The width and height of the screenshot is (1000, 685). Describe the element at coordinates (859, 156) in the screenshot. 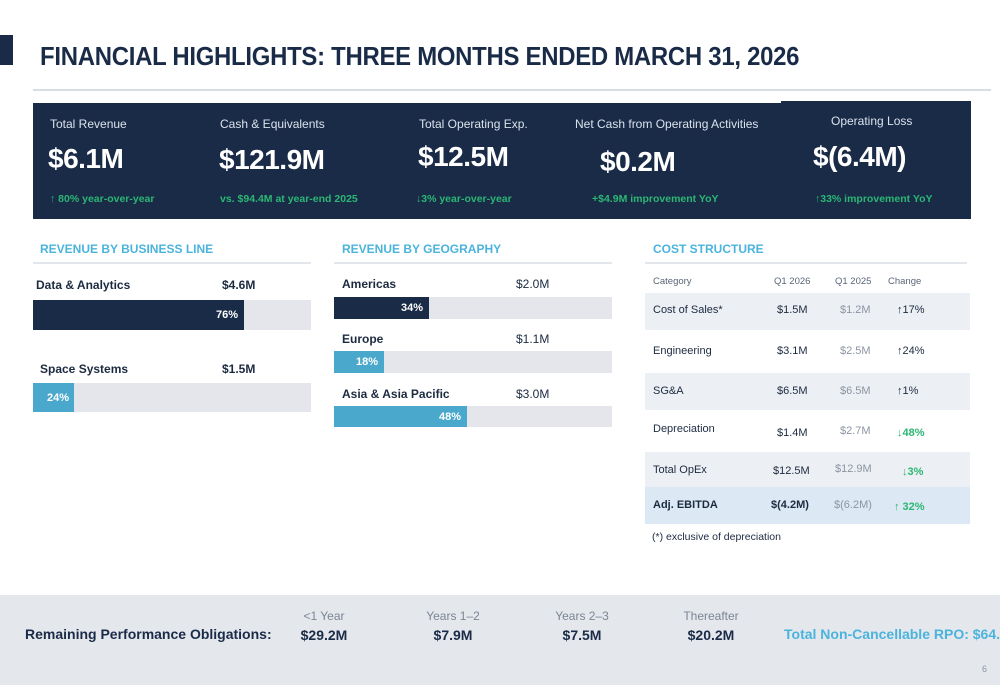

I see `kpi-value: $(6.4M)` at that location.